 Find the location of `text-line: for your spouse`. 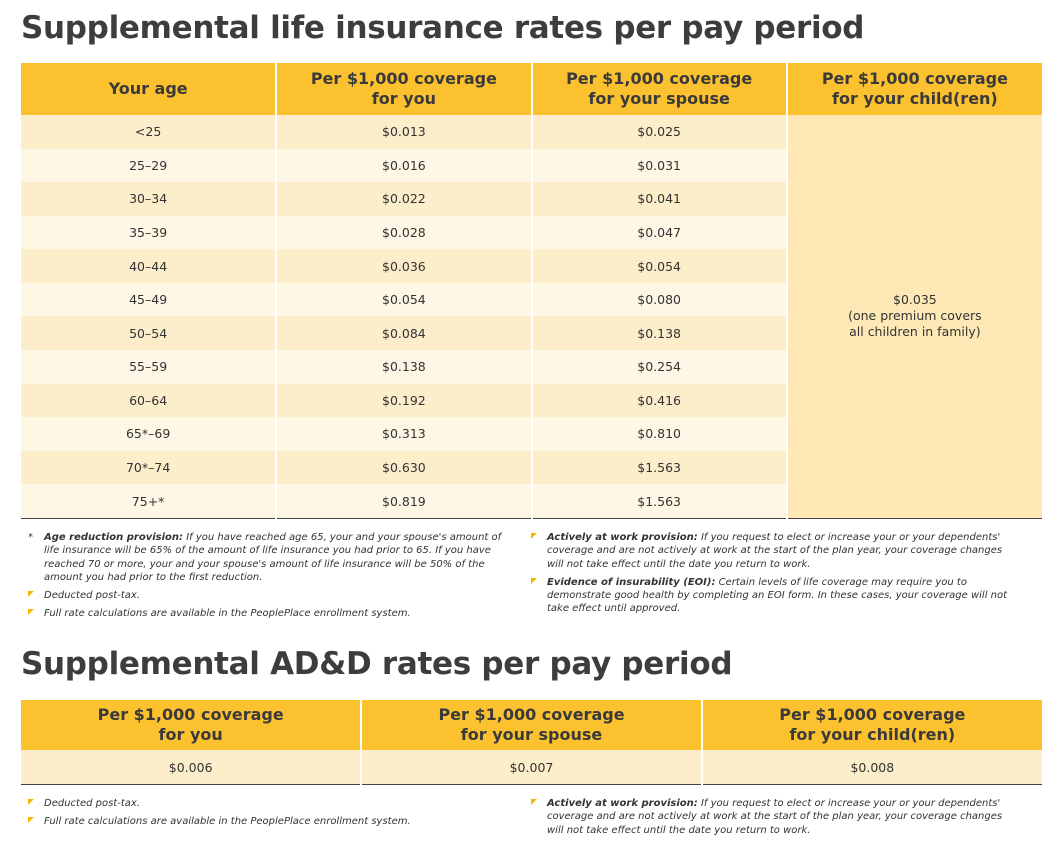

text-line: for your spouse is located at coordinates (659, 98).